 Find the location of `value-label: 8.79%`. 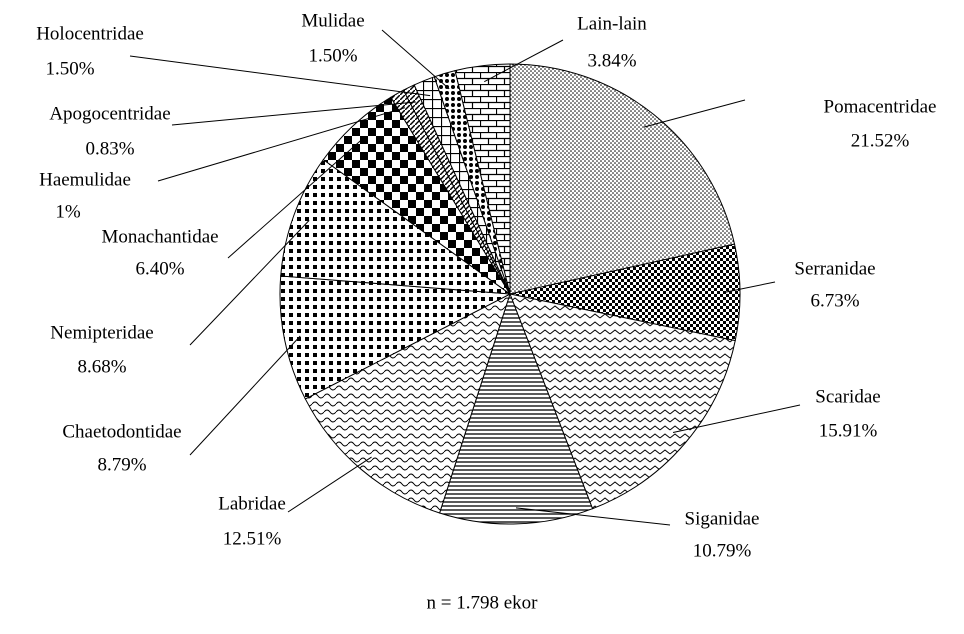

value-label: 8.79% is located at coordinates (121, 464).